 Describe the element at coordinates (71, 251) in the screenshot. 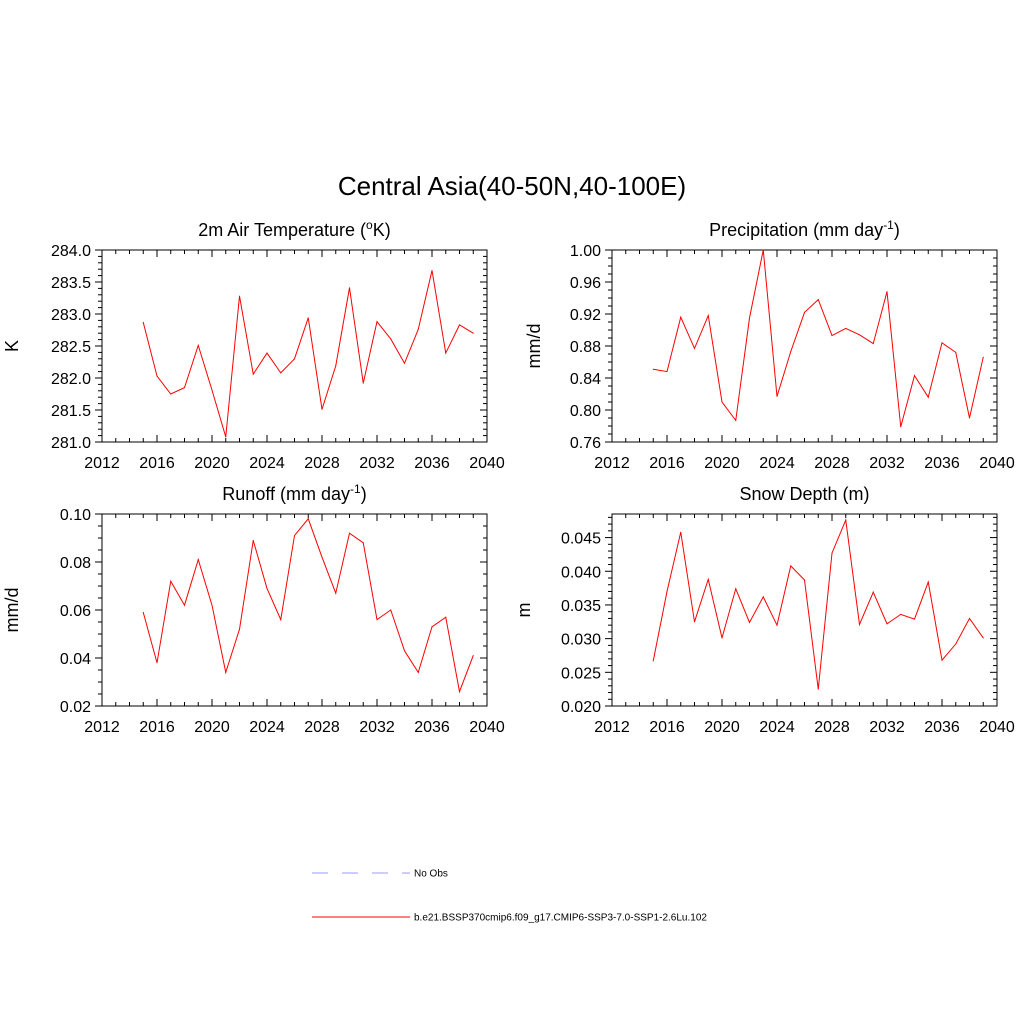

I see `y-tick-label: 284.0` at that location.